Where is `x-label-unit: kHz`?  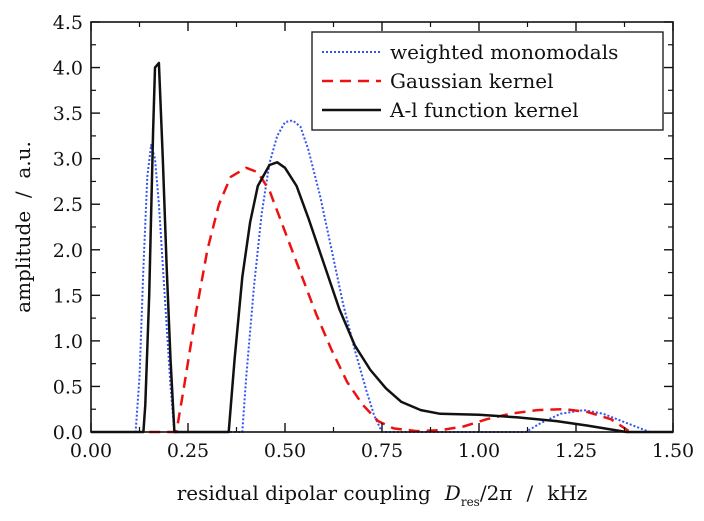 x-label-unit: kHz is located at coordinates (567, 493).